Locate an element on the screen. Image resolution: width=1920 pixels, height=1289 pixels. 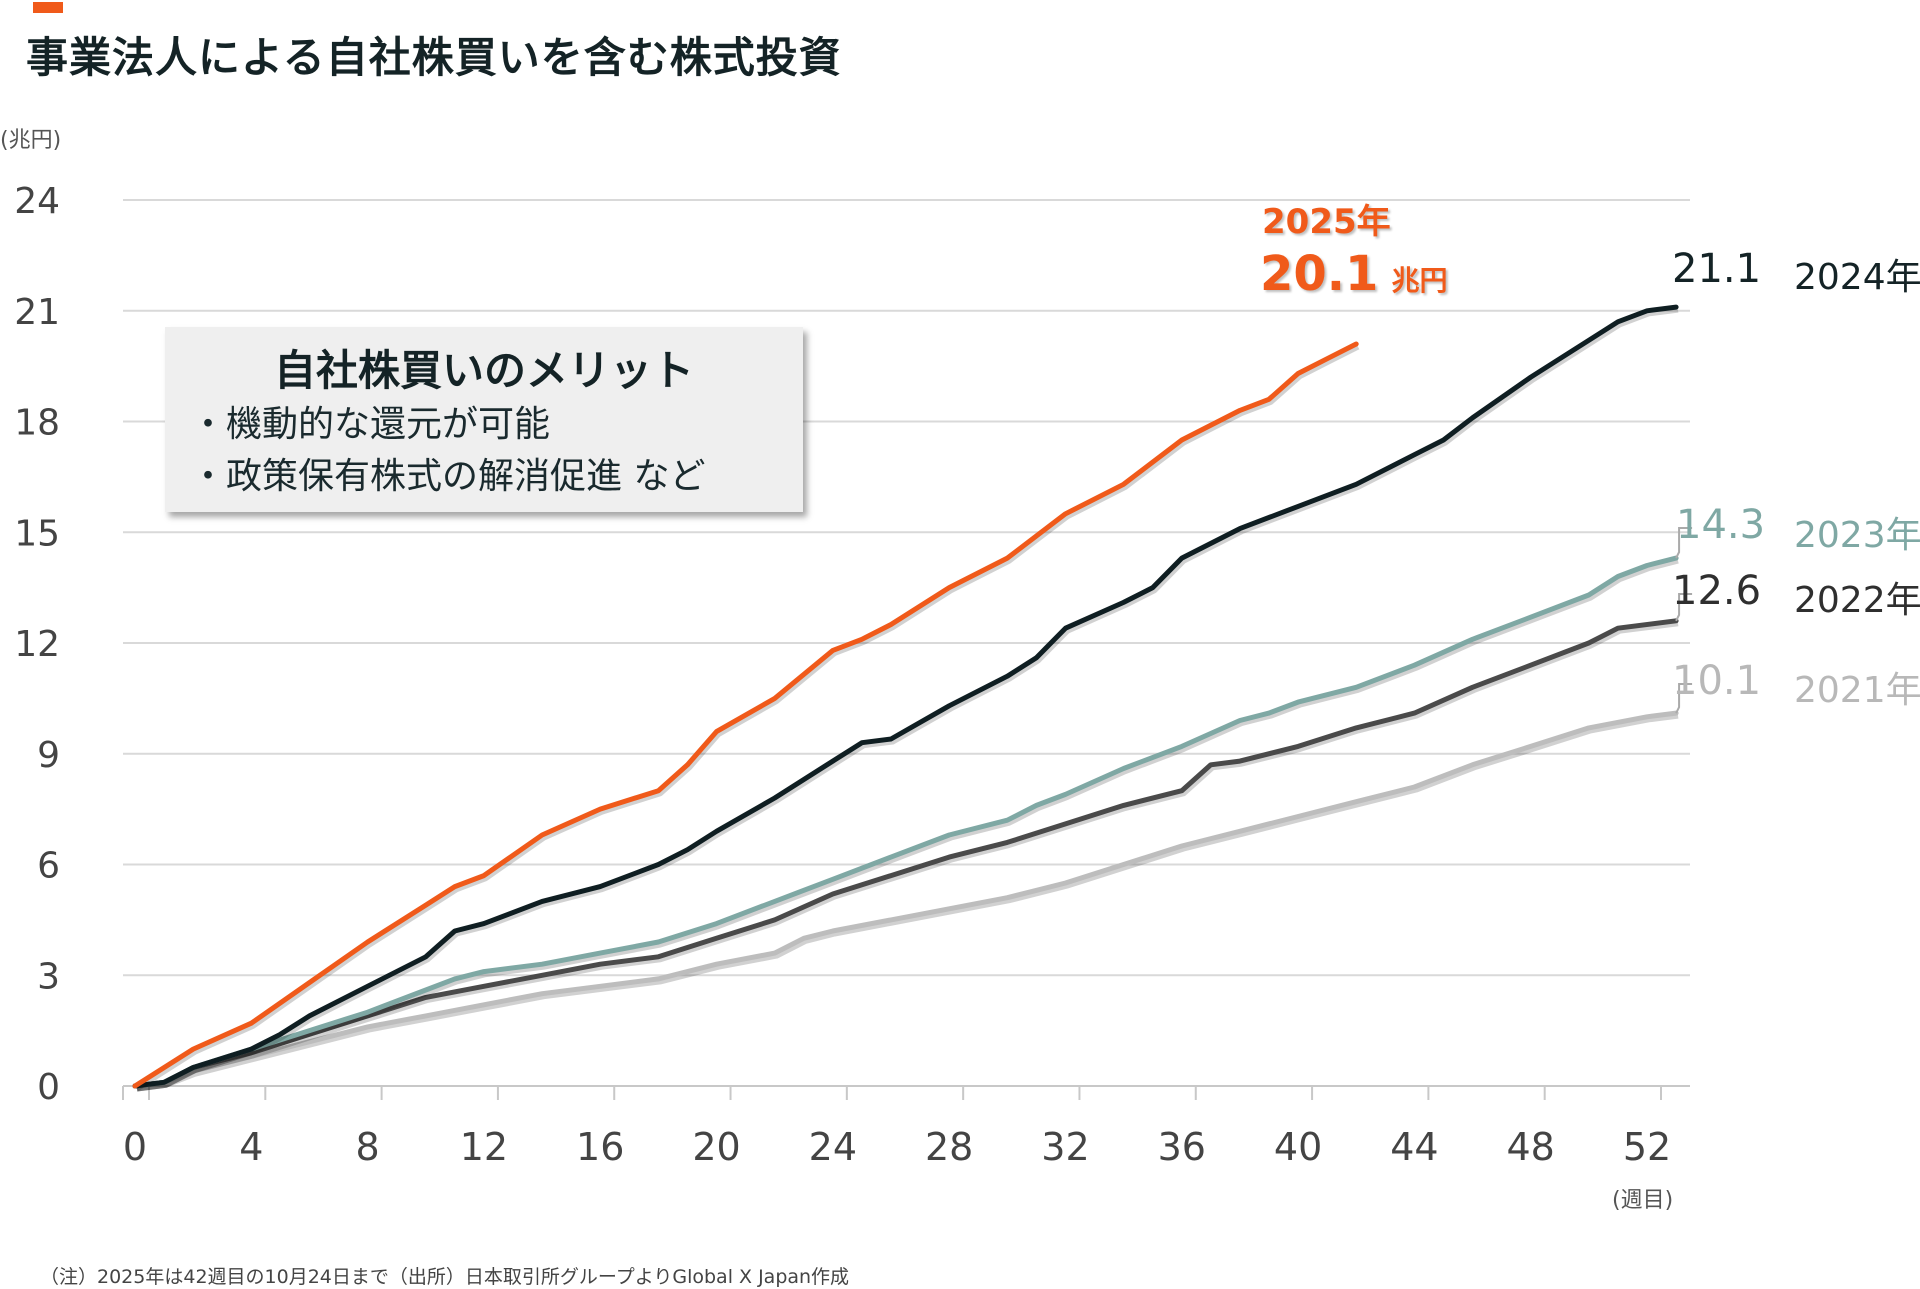
y-axis-tick-labels: 0 3 6 9 12 15 18 21 24 is located at coordinates (37, 644).